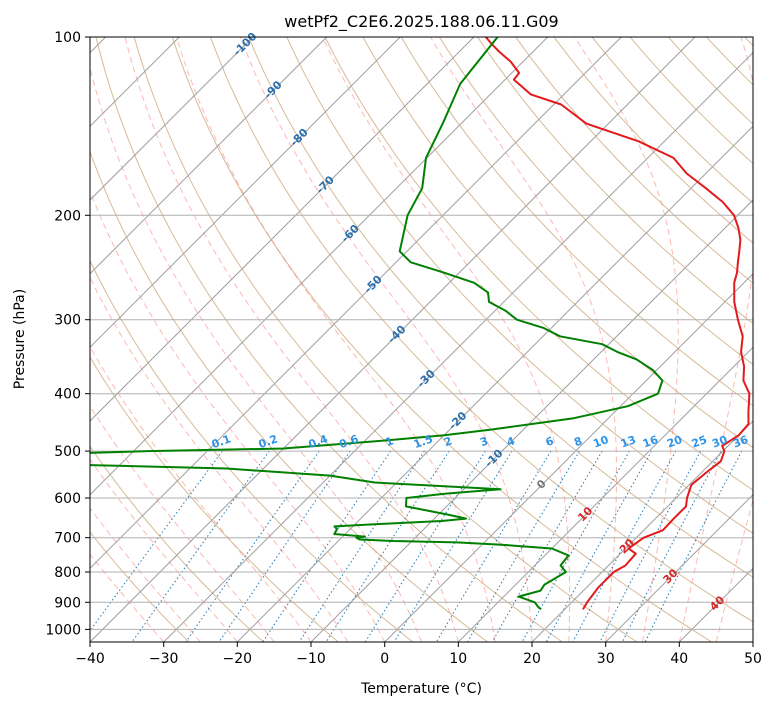 Image resolution: width=775 pixels, height=708 pixels. What do you see at coordinates (699, 441) in the screenshot?
I see `mixing-ratio-label: 25` at bounding box center [699, 441].